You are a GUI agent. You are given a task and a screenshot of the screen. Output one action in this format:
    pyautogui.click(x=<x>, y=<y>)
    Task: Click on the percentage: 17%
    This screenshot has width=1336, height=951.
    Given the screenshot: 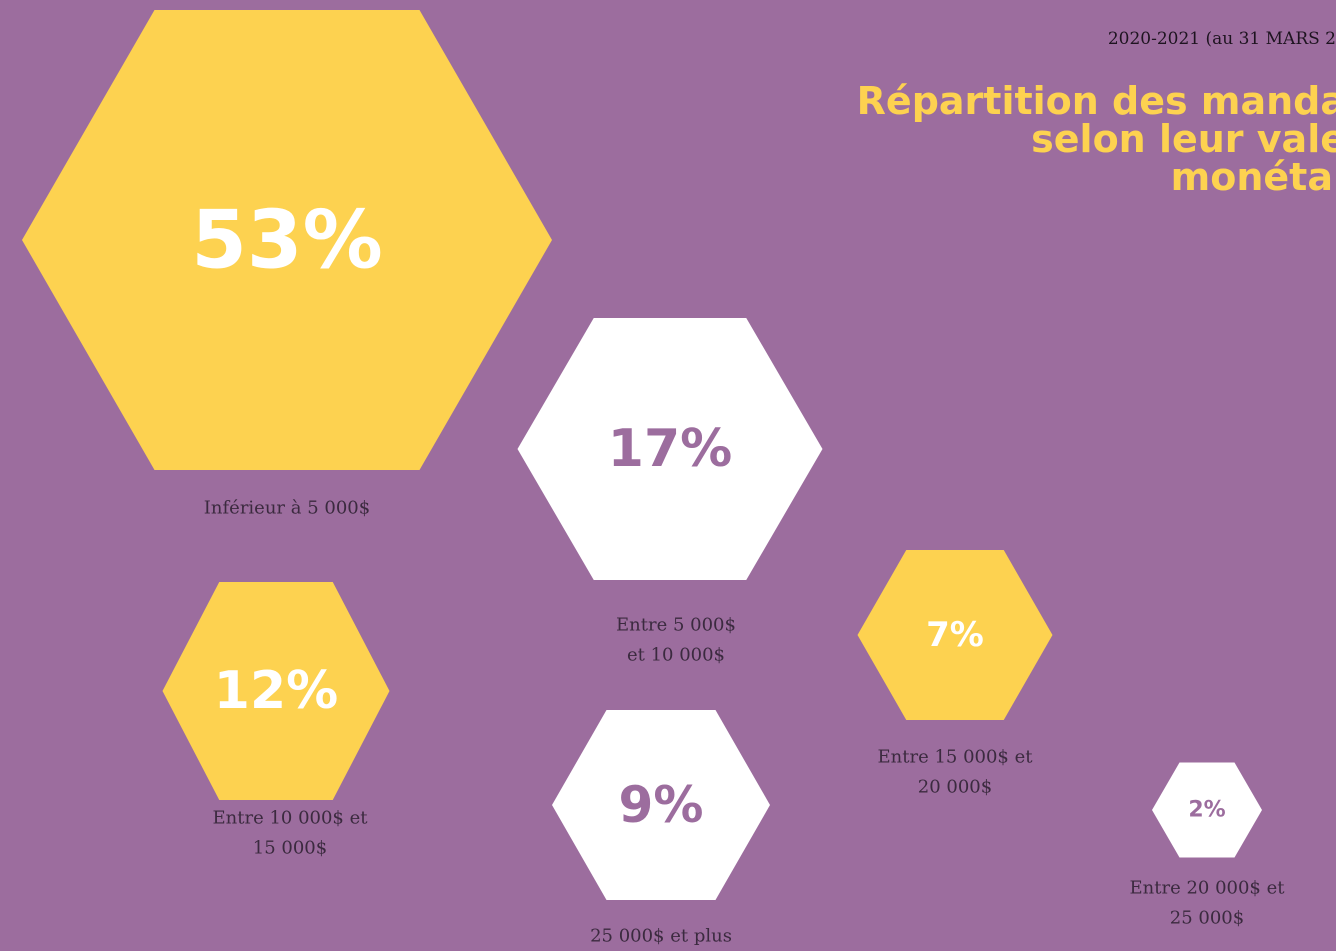 What is the action you would take?
    pyautogui.click(x=670, y=449)
    